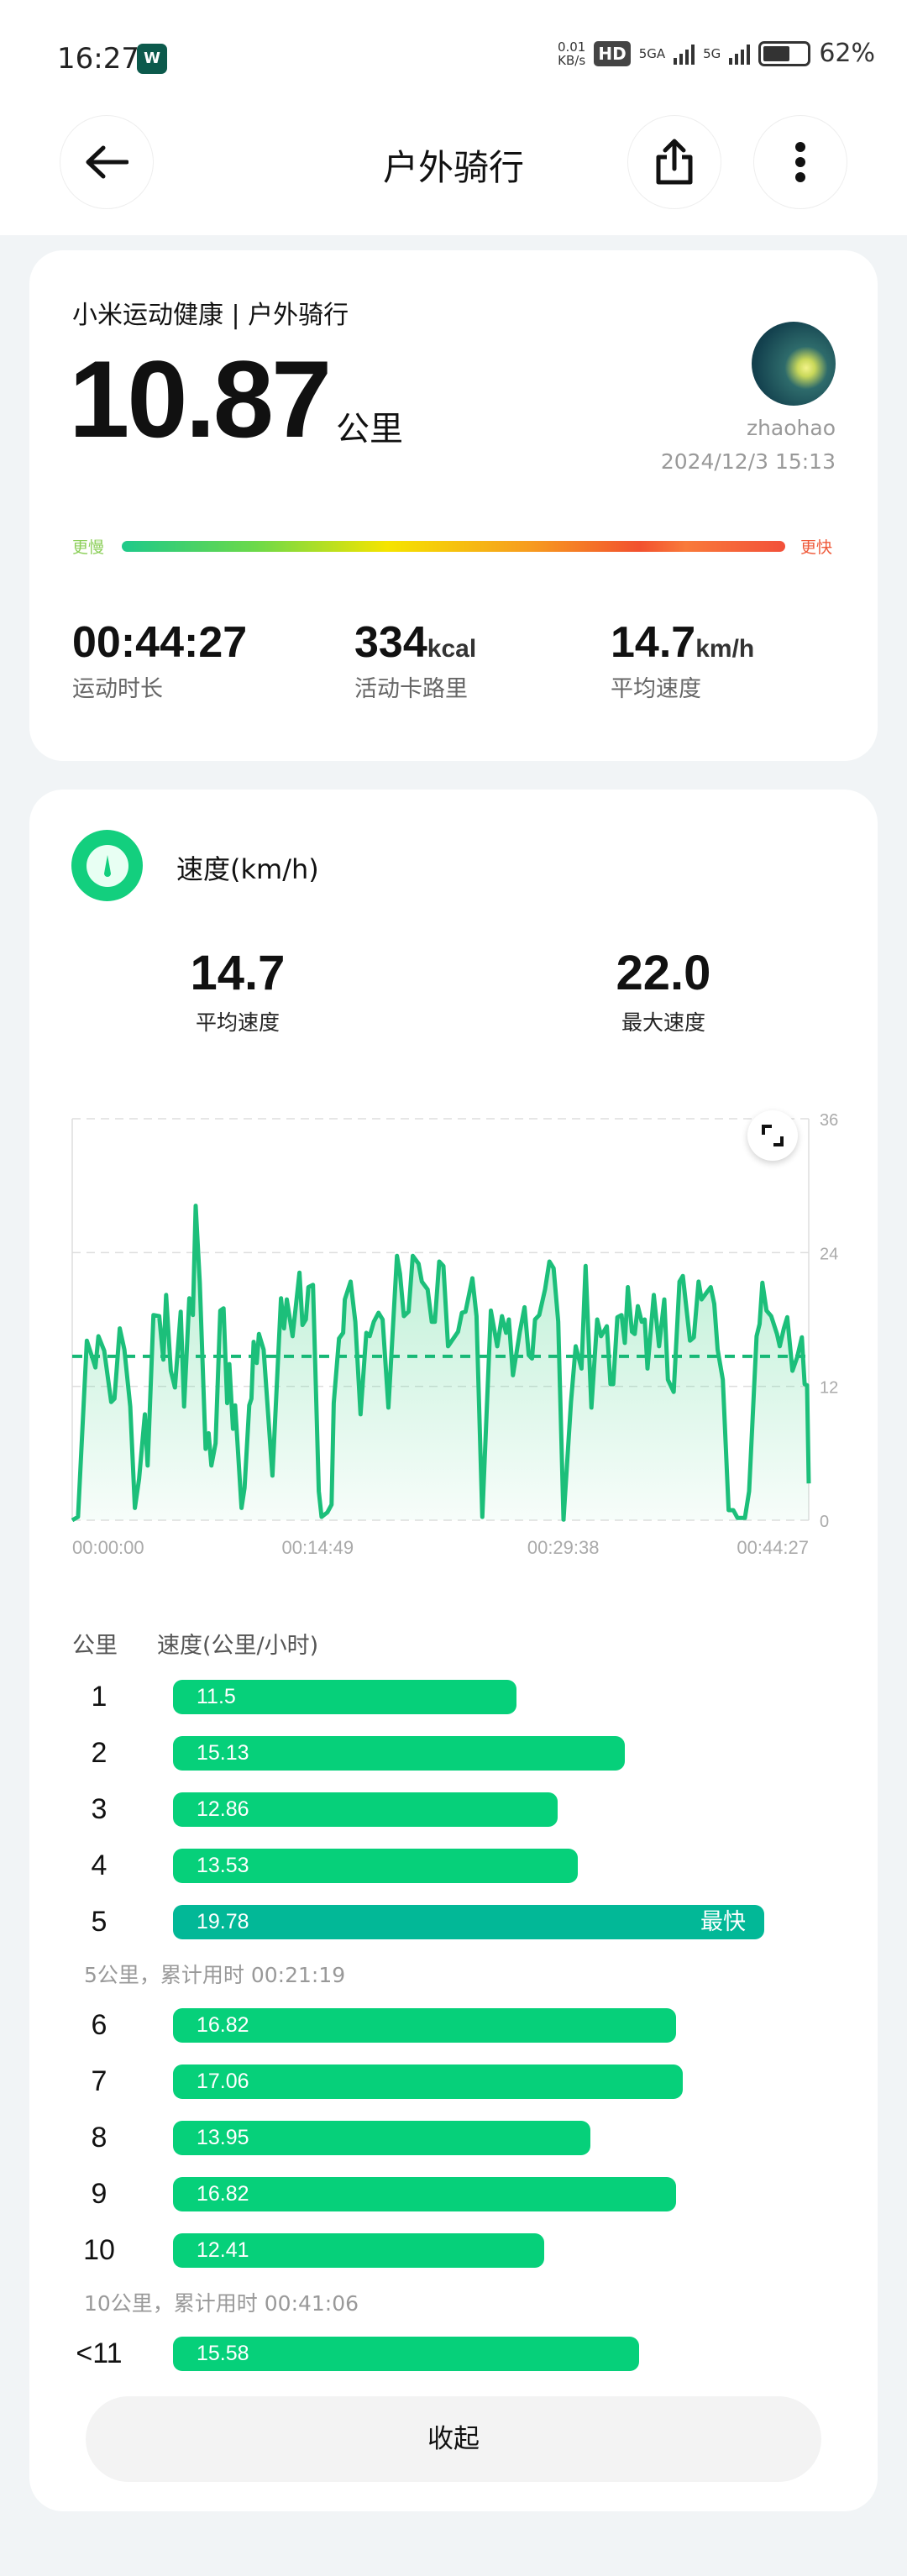 This screenshot has height=2576, width=907. Describe the element at coordinates (152, 58) in the screenshot. I see `app-badge-letter: W` at that location.